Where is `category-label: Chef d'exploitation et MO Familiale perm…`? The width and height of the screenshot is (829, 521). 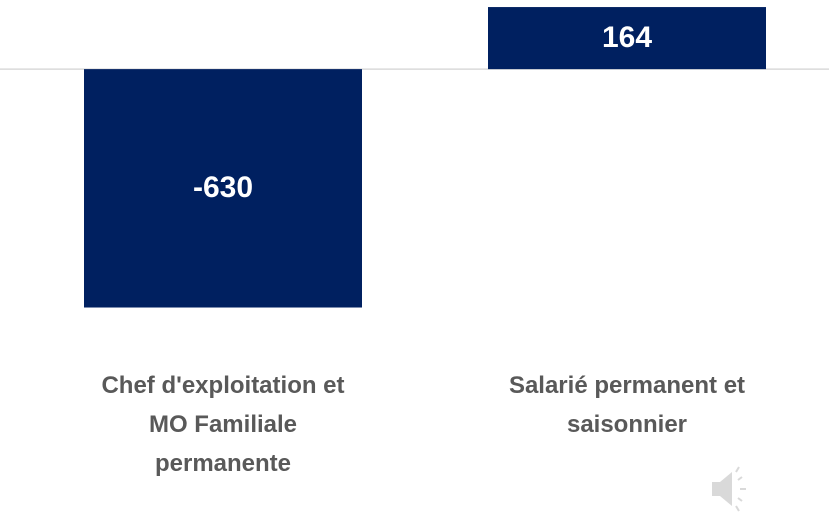
category-label: Chef d'exploitation et MO Familiale perm… is located at coordinates (223, 424).